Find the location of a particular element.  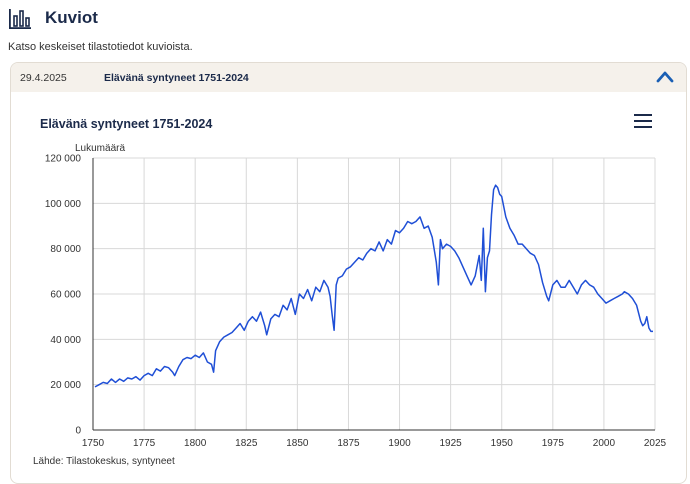

x-tick-label: 1950 is located at coordinates (502, 443).